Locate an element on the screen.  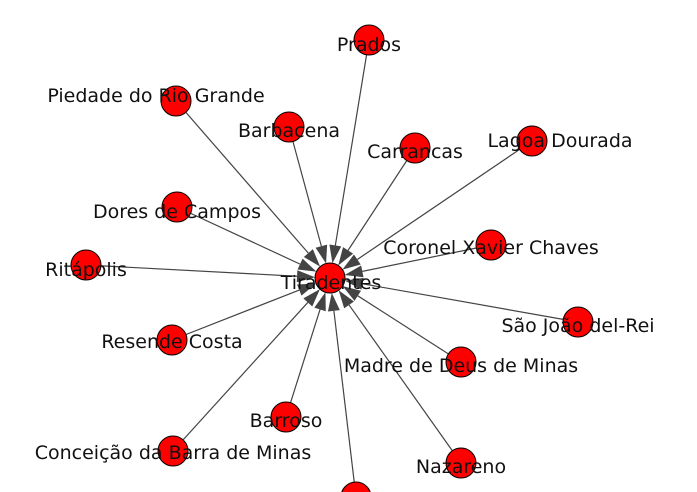
edge-barbacena-to-tiradentes is located at coordinates (305, 186).